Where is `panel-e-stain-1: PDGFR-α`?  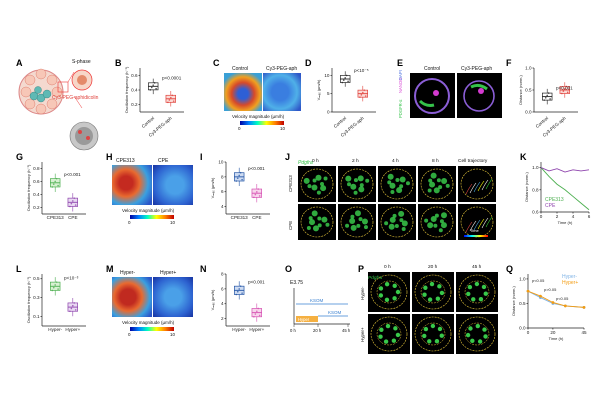 panel-e-stain-1: PDGFR-α is located at coordinates (400, 108).